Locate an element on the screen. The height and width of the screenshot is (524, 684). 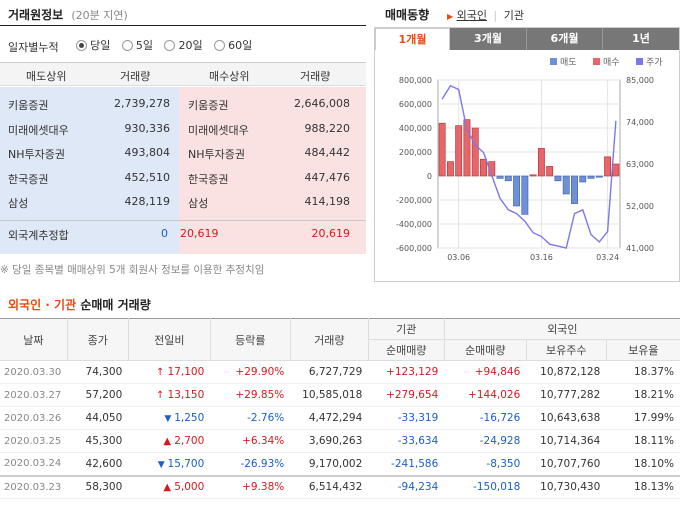
col-date: 날짜 is located at coordinates (34, 339).